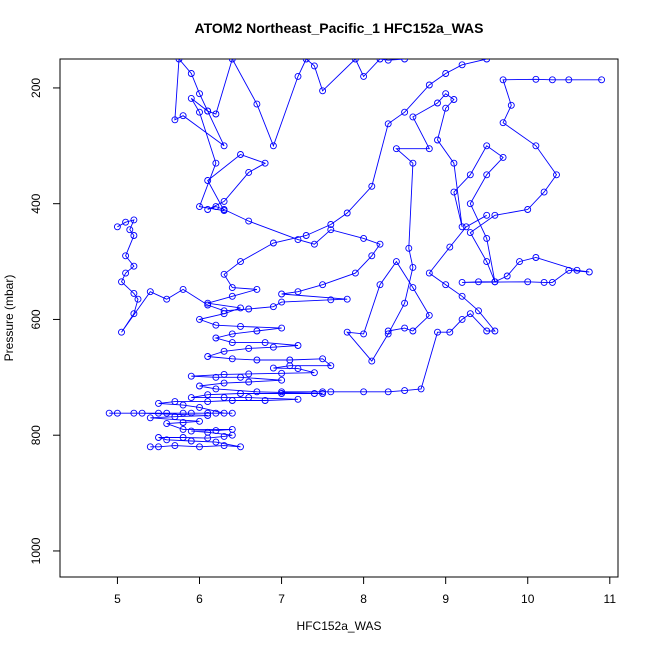 Image resolution: width=650 pixels, height=650 pixels. What do you see at coordinates (9, 318) in the screenshot?
I see `y-axis-label: Pressure (mbar)` at bounding box center [9, 318].